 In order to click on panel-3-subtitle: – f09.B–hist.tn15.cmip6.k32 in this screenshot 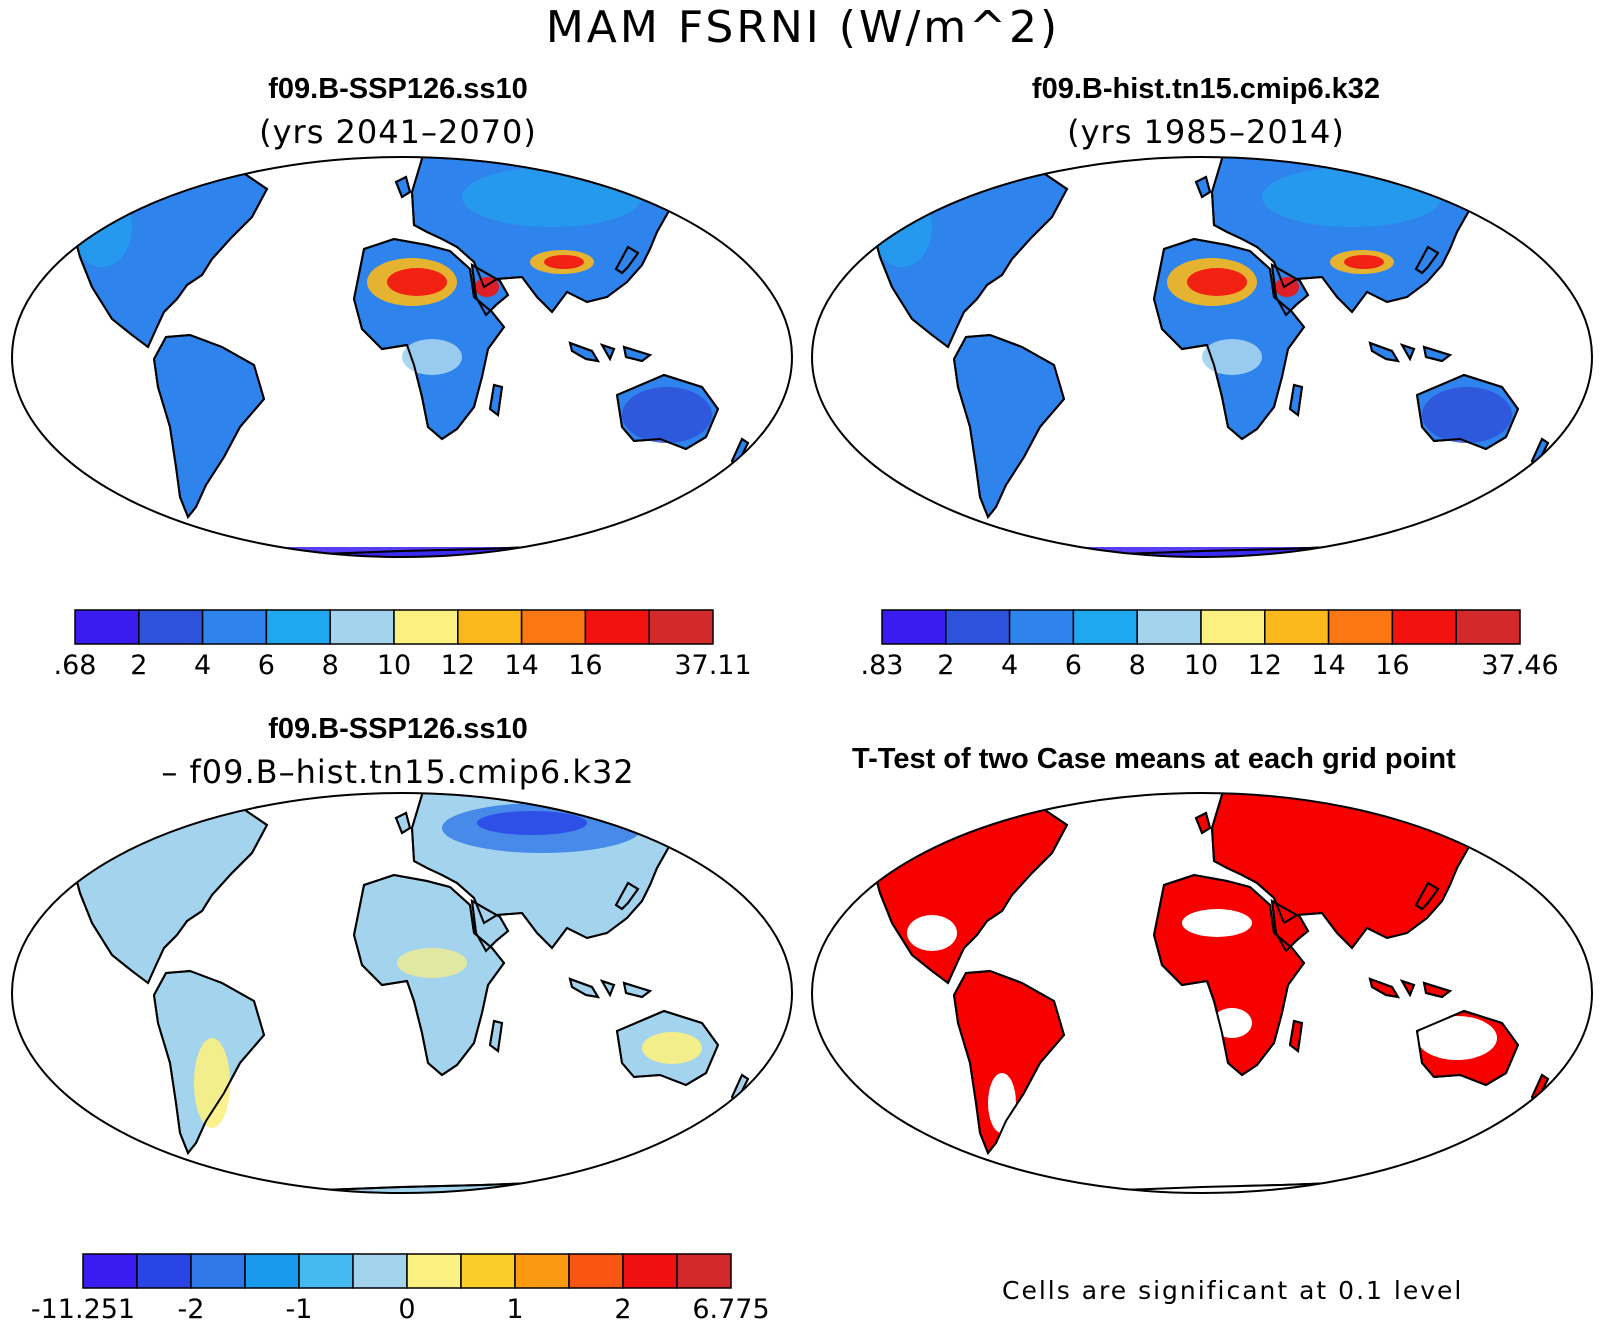, I will do `click(398, 772)`.